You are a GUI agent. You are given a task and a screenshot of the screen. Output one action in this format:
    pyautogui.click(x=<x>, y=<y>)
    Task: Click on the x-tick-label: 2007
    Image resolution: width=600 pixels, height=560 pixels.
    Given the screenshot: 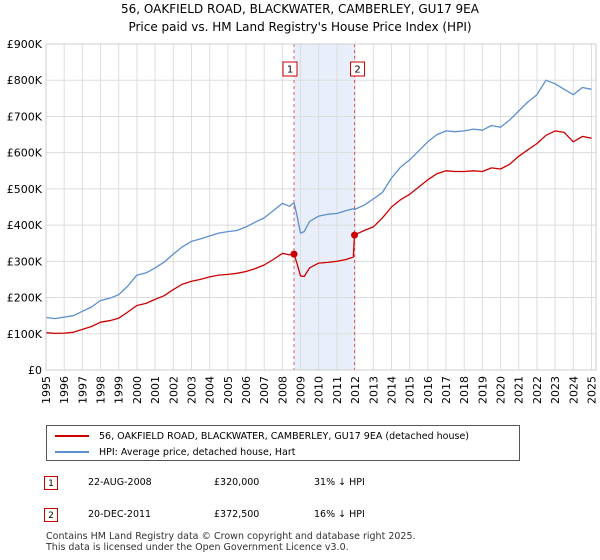 What is the action you would take?
    pyautogui.click(x=264, y=390)
    